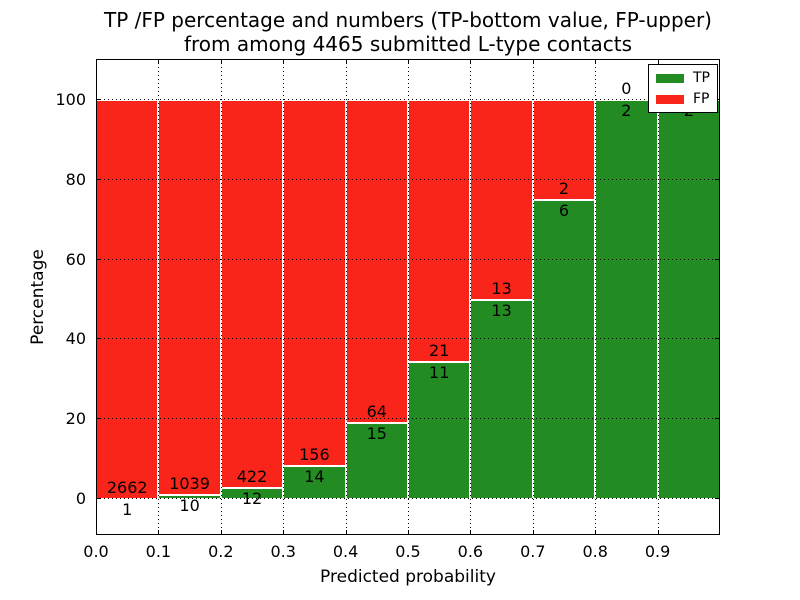  Describe the element at coordinates (75, 339) in the screenshot. I see `y-tick-label: 40` at that location.